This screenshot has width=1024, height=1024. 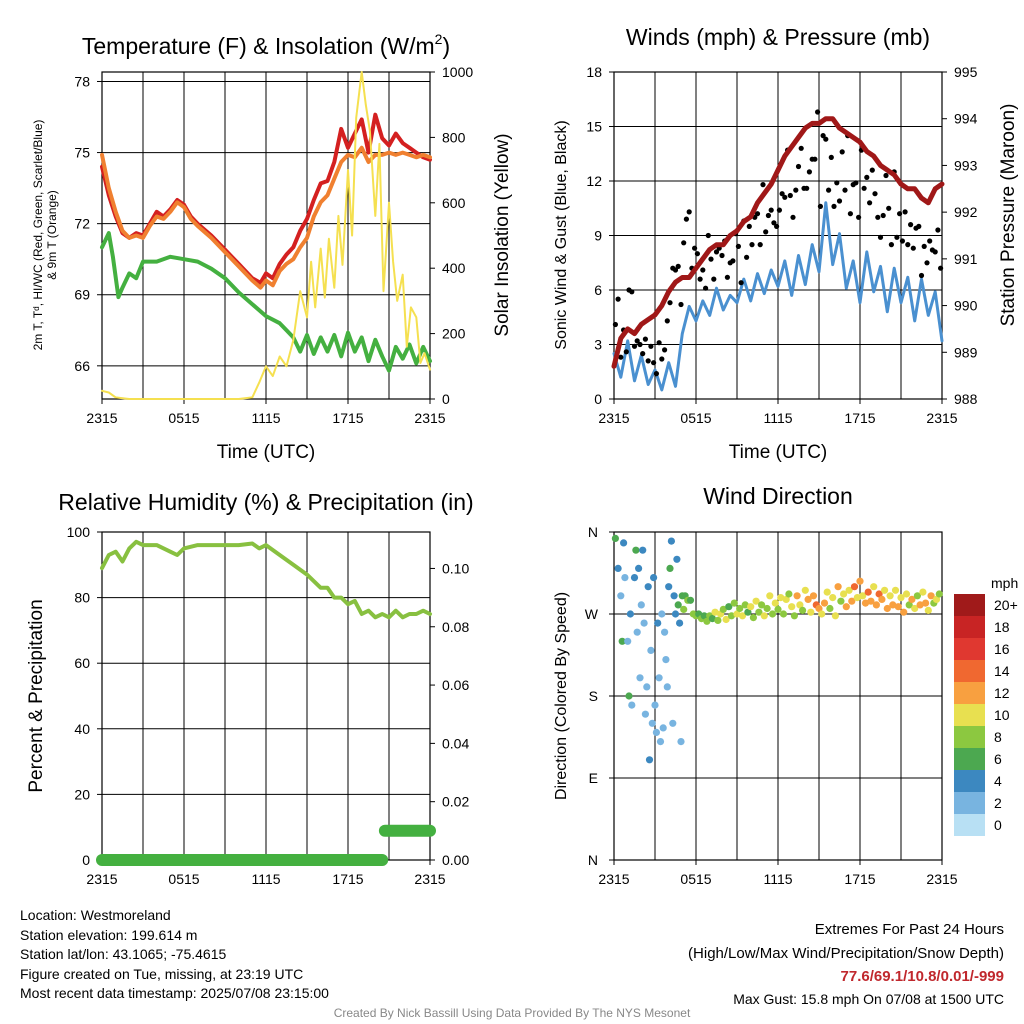 What do you see at coordinates (969, 781) in the screenshot?
I see `legend-swatch` at bounding box center [969, 781].